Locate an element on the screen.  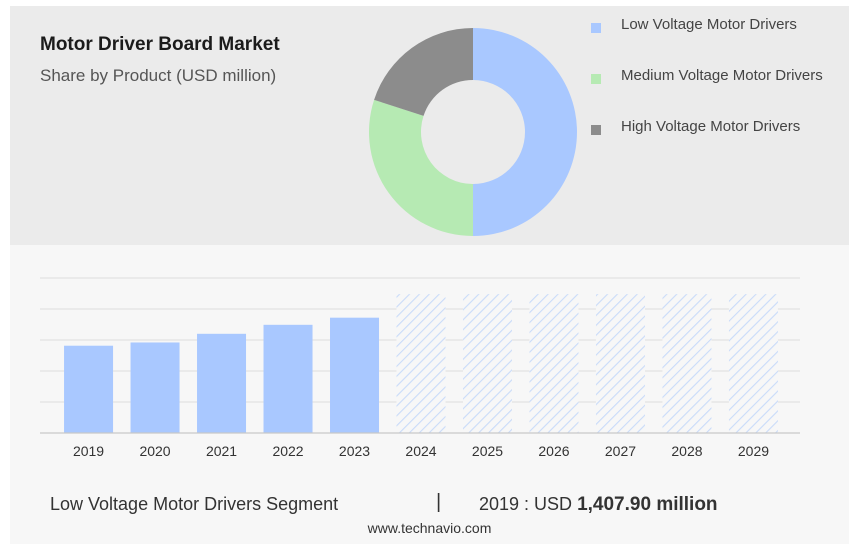
source-link: www.technavio.com is located at coordinates (429, 528).